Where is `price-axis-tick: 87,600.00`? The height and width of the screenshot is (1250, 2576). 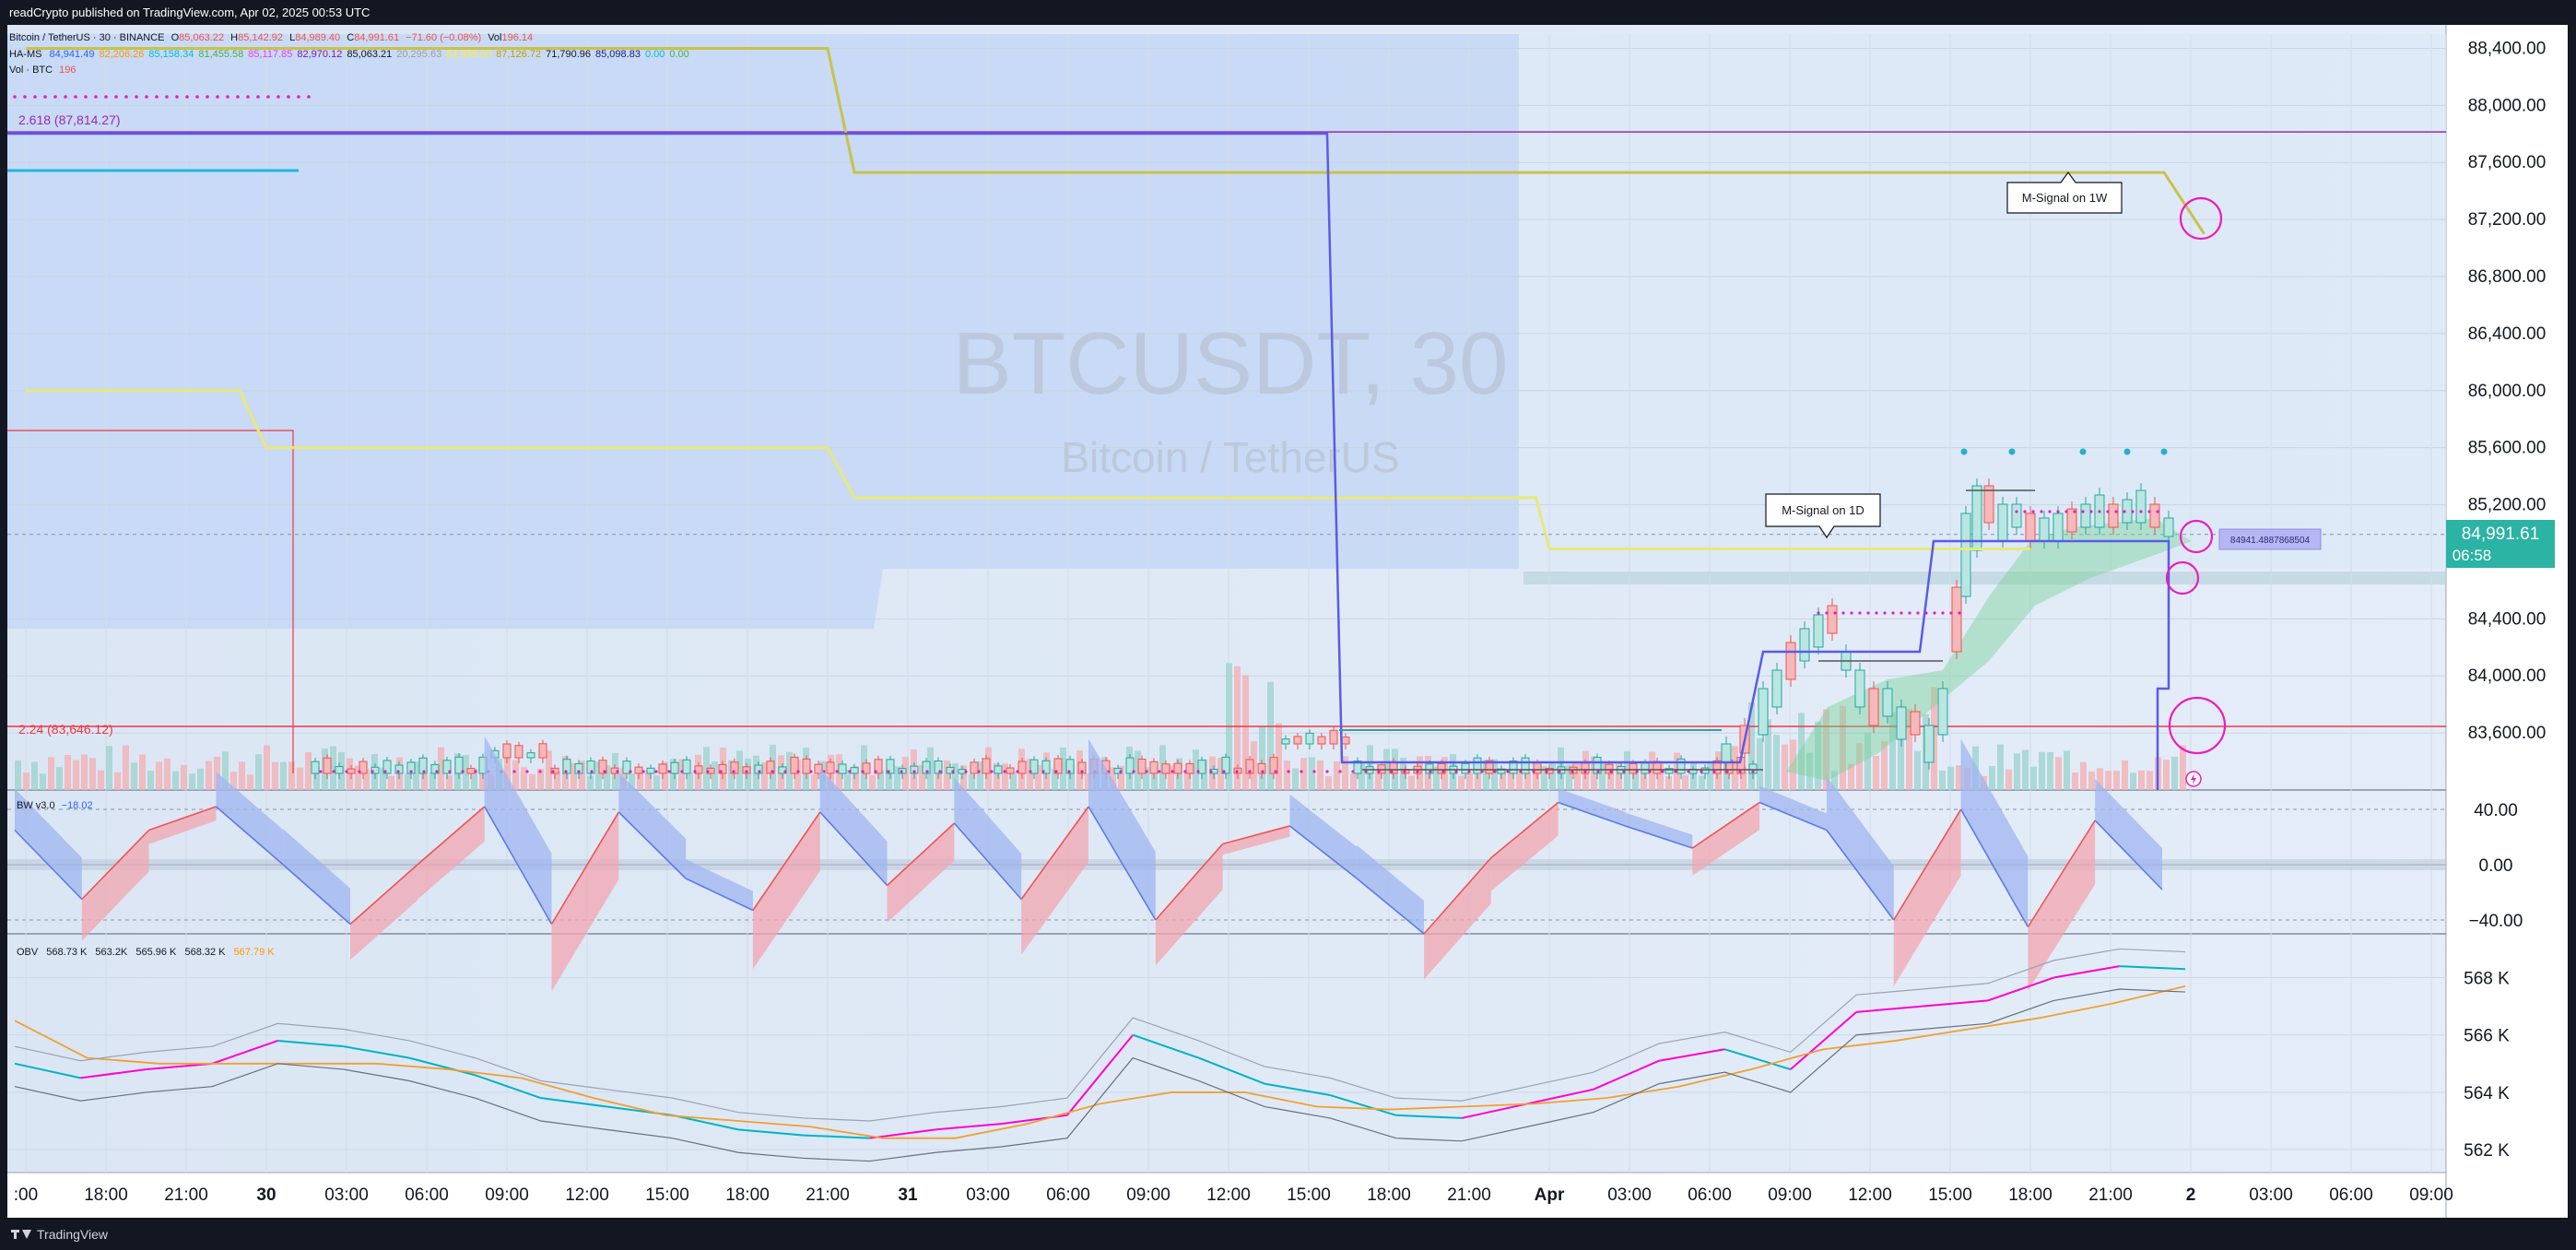 price-axis-tick: 87,600.00 is located at coordinates (2507, 162).